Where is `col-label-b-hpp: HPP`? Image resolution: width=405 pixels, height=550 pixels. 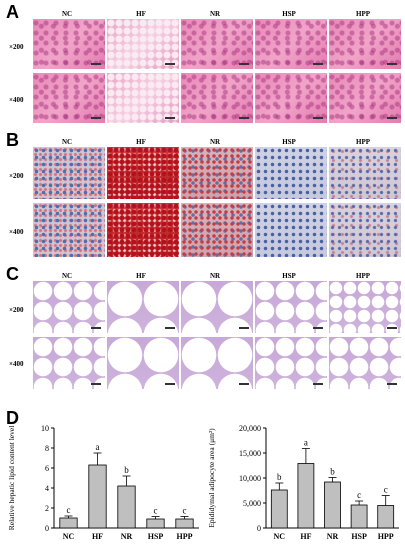 col-label-b-hpp: HPP is located at coordinates (363, 142).